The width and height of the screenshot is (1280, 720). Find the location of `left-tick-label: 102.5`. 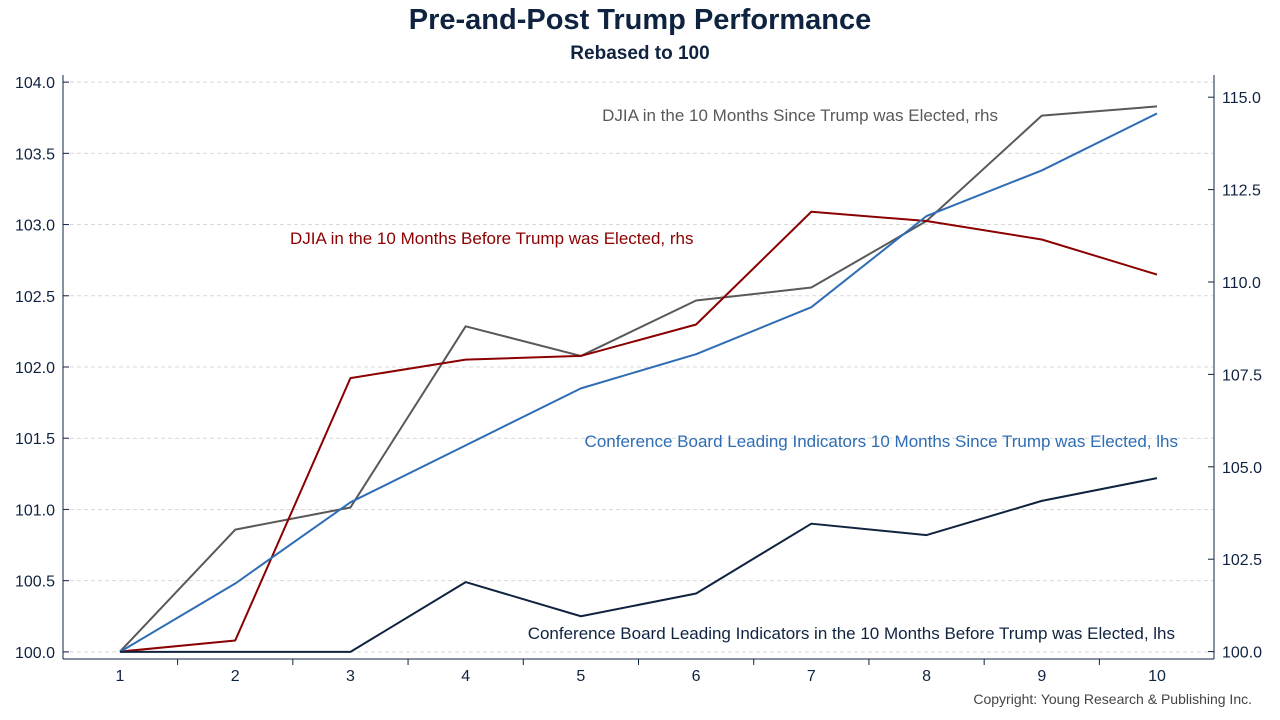

left-tick-label: 102.5 is located at coordinates (35, 297).